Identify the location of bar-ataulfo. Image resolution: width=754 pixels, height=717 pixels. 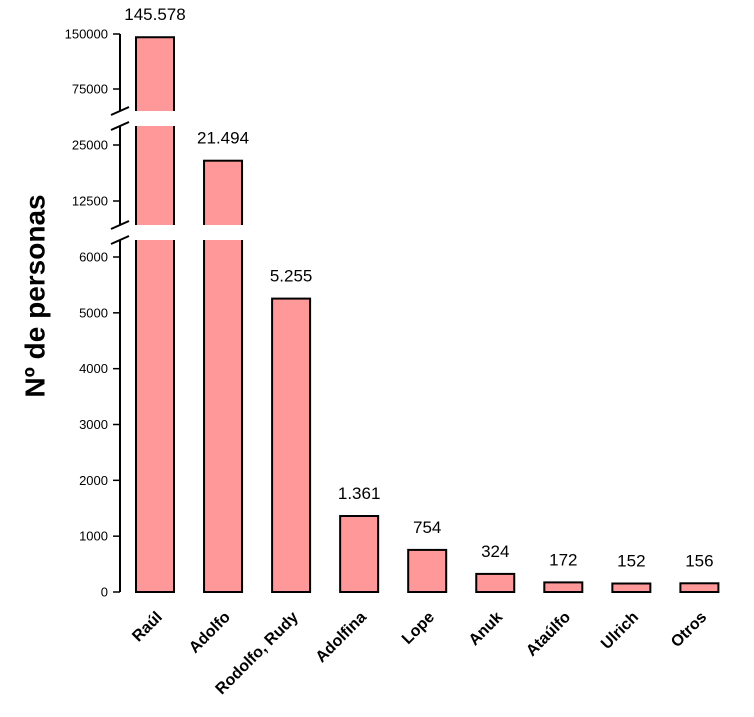
(563, 587).